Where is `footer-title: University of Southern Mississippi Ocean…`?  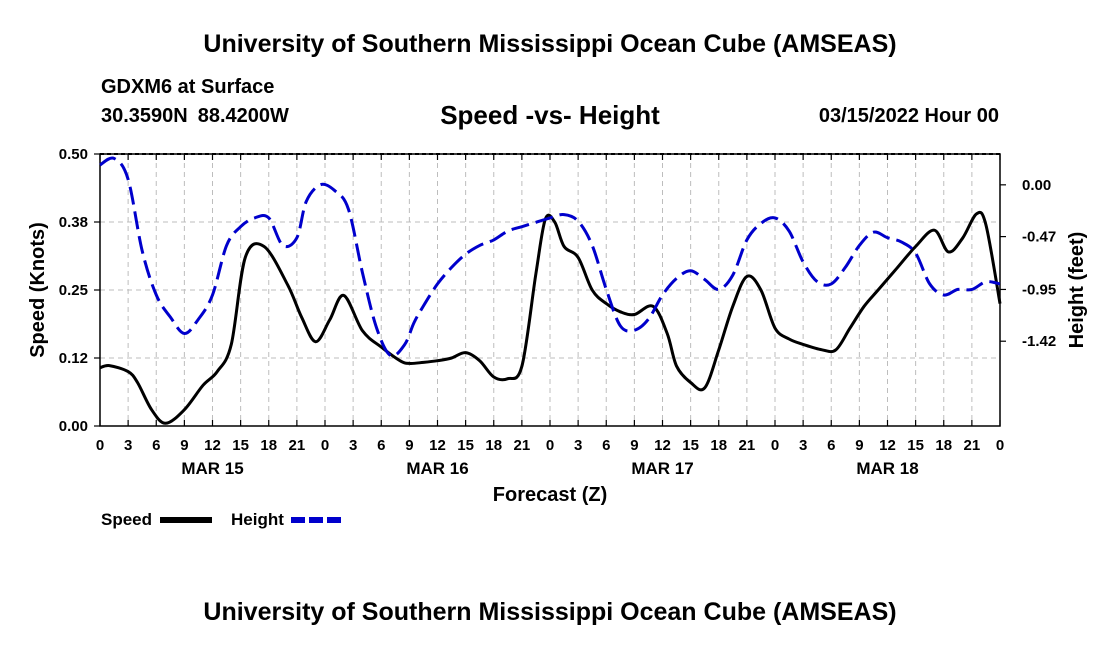 footer-title: University of Southern Mississippi Ocean… is located at coordinates (550, 612).